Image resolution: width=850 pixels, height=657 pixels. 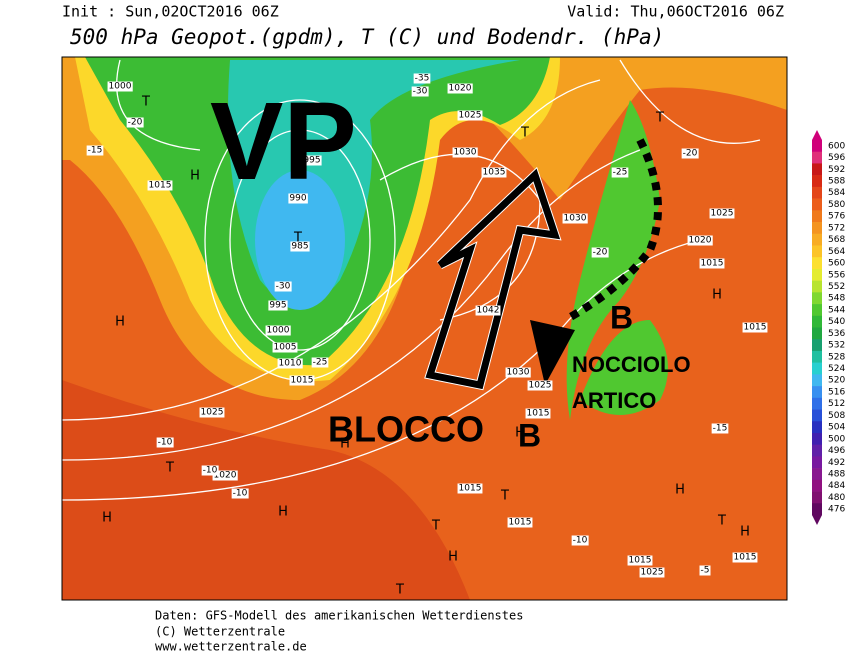 I want to click on contour-label: 1030, so click(x=465, y=153).